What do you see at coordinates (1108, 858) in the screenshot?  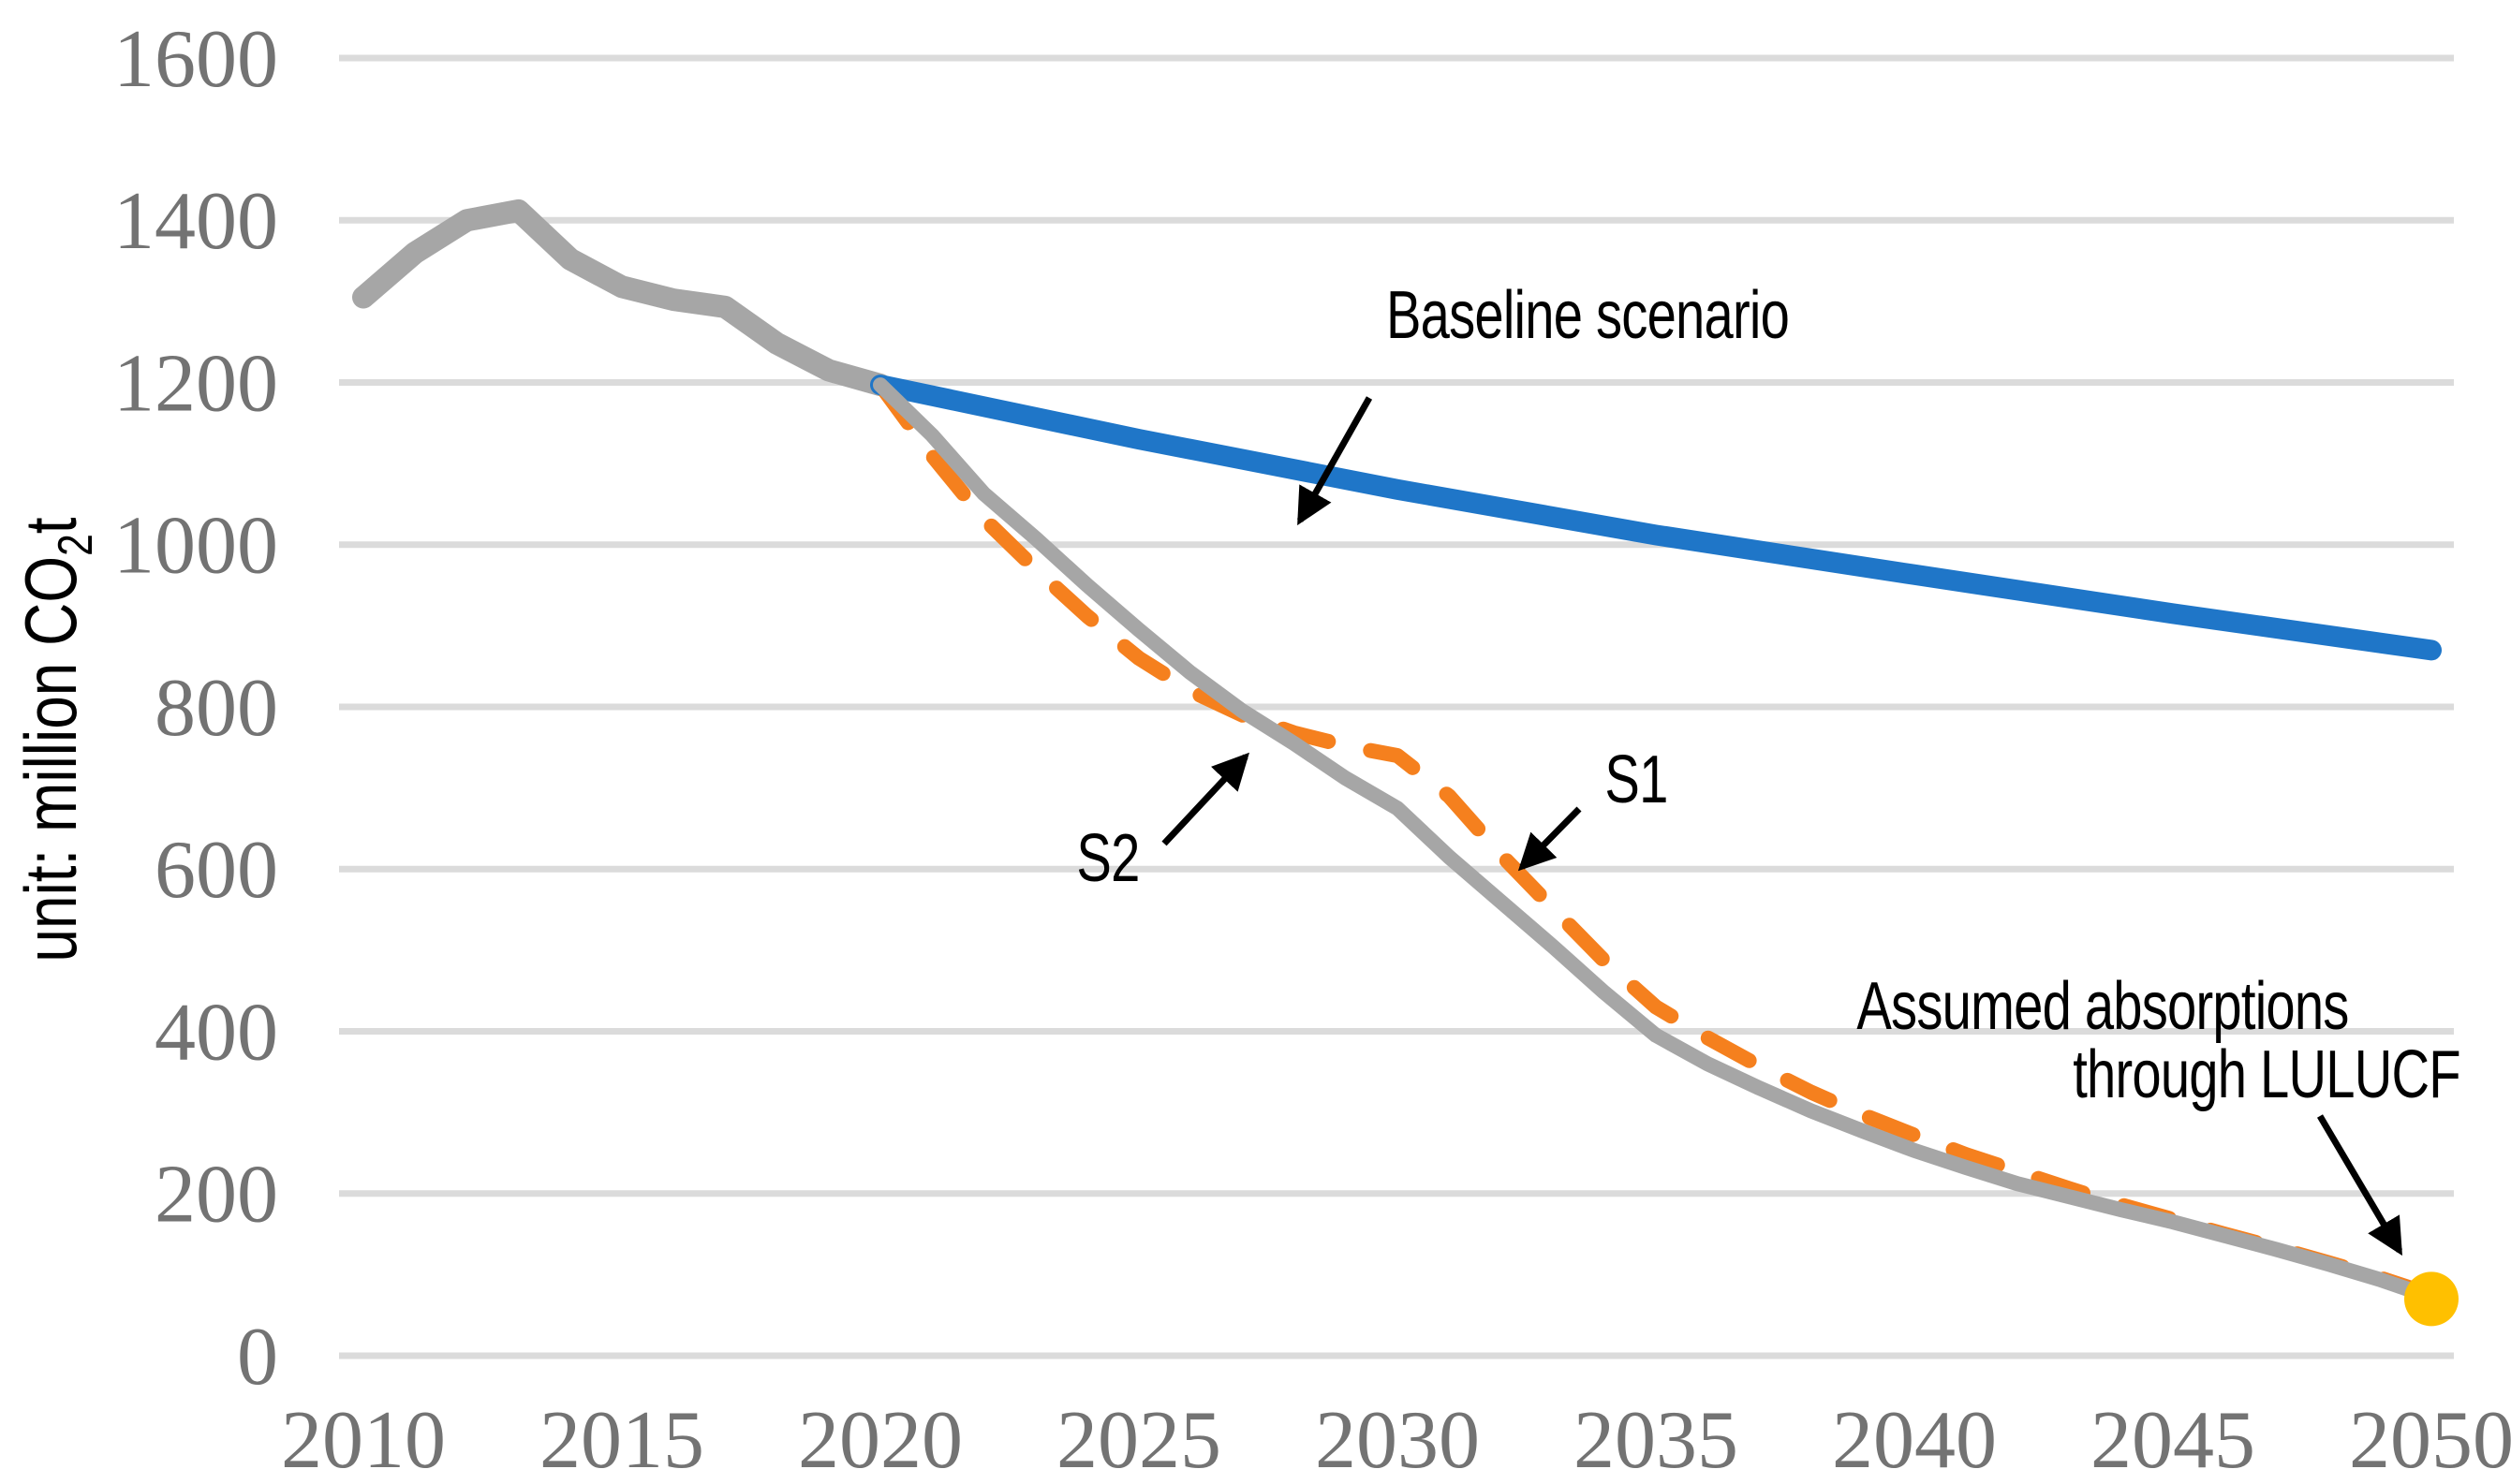 I see `s2-label: S2` at bounding box center [1108, 858].